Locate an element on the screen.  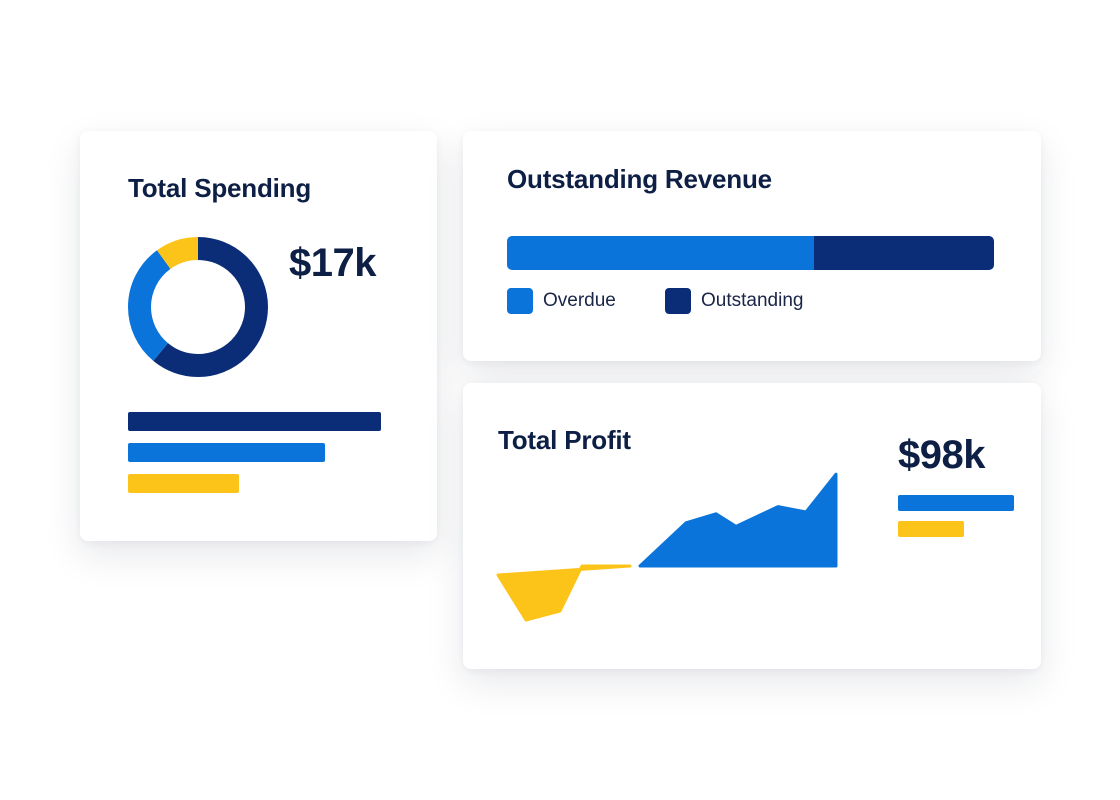
spending-bar-blue is located at coordinates (227, 452).